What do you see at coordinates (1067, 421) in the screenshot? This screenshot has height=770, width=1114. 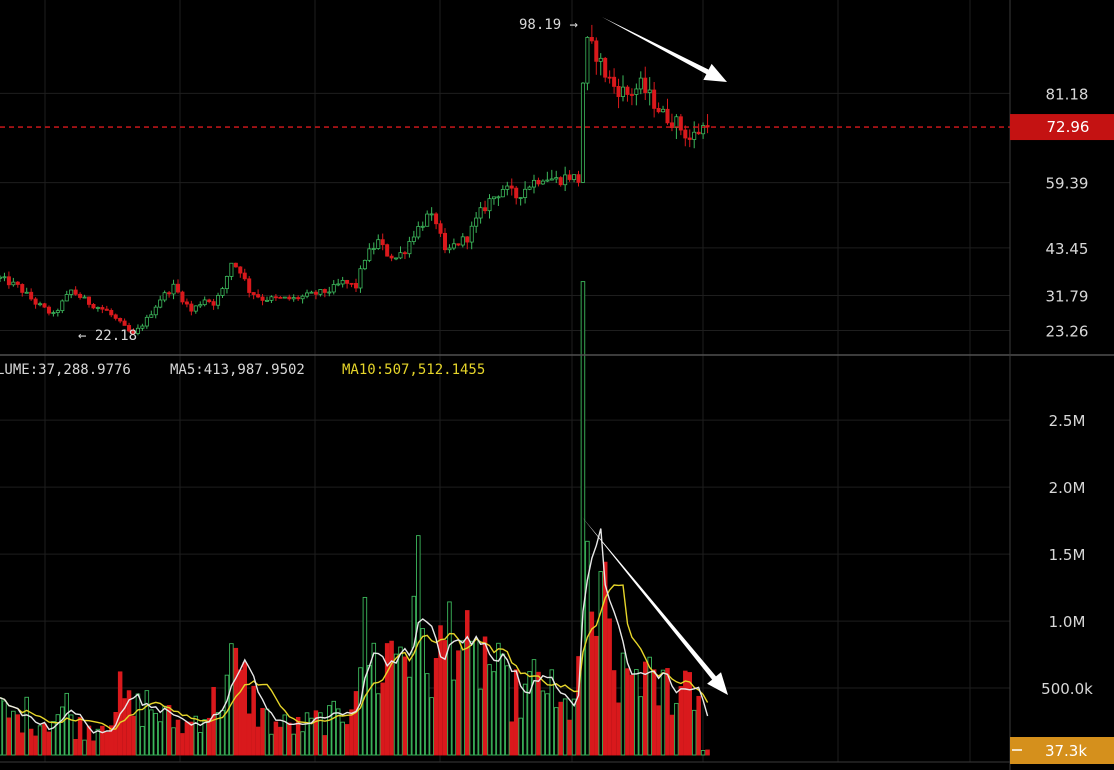 I see `volume-axis-tick-4: 2.5M` at bounding box center [1067, 421].